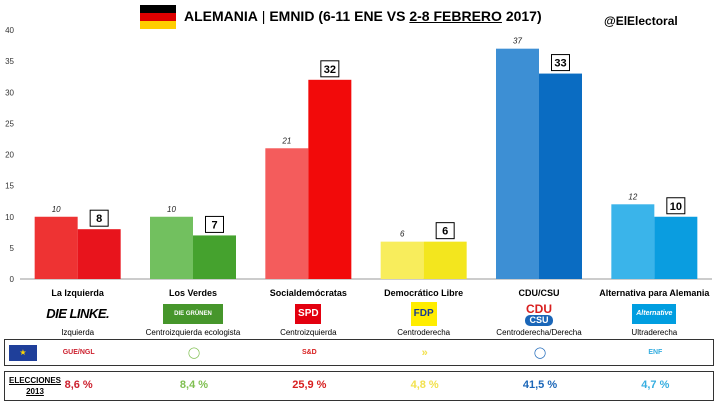 The height and width of the screenshot is (405, 720). What do you see at coordinates (193, 332) in the screenshot?
I see `party-ideology: Centroizquierda ecologista` at bounding box center [193, 332].